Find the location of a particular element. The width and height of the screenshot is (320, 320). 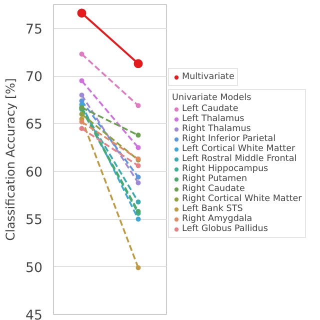

y-tick-label: 65 is located at coordinates (34, 125).